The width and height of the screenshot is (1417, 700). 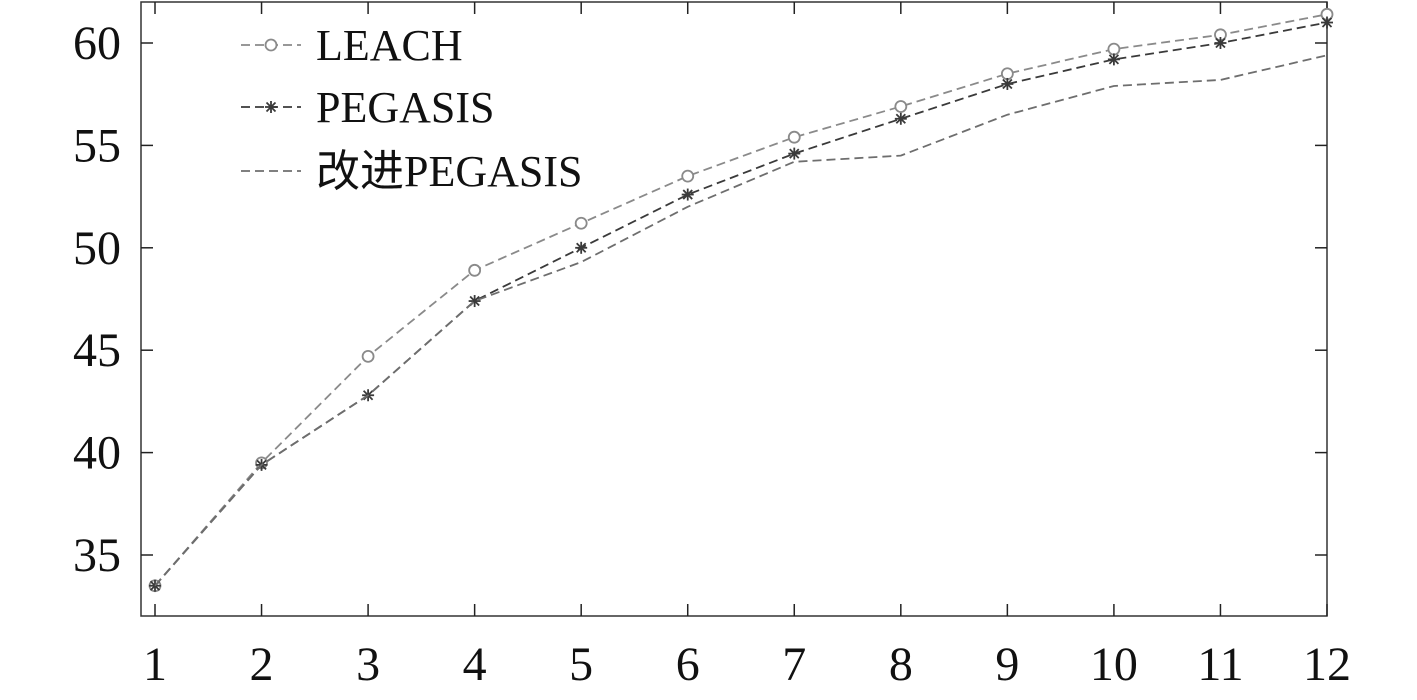 I want to click on legend-item: LEACH, so click(x=352, y=45).